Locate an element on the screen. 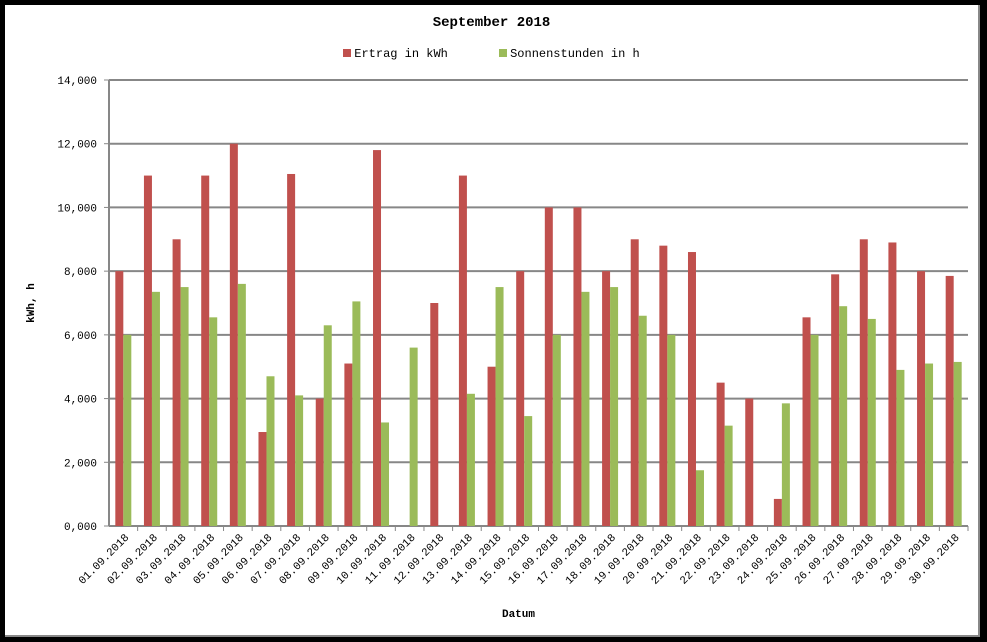 The width and height of the screenshot is (987, 642). x-tick-label: 30.09.2018 is located at coordinates (934, 559).